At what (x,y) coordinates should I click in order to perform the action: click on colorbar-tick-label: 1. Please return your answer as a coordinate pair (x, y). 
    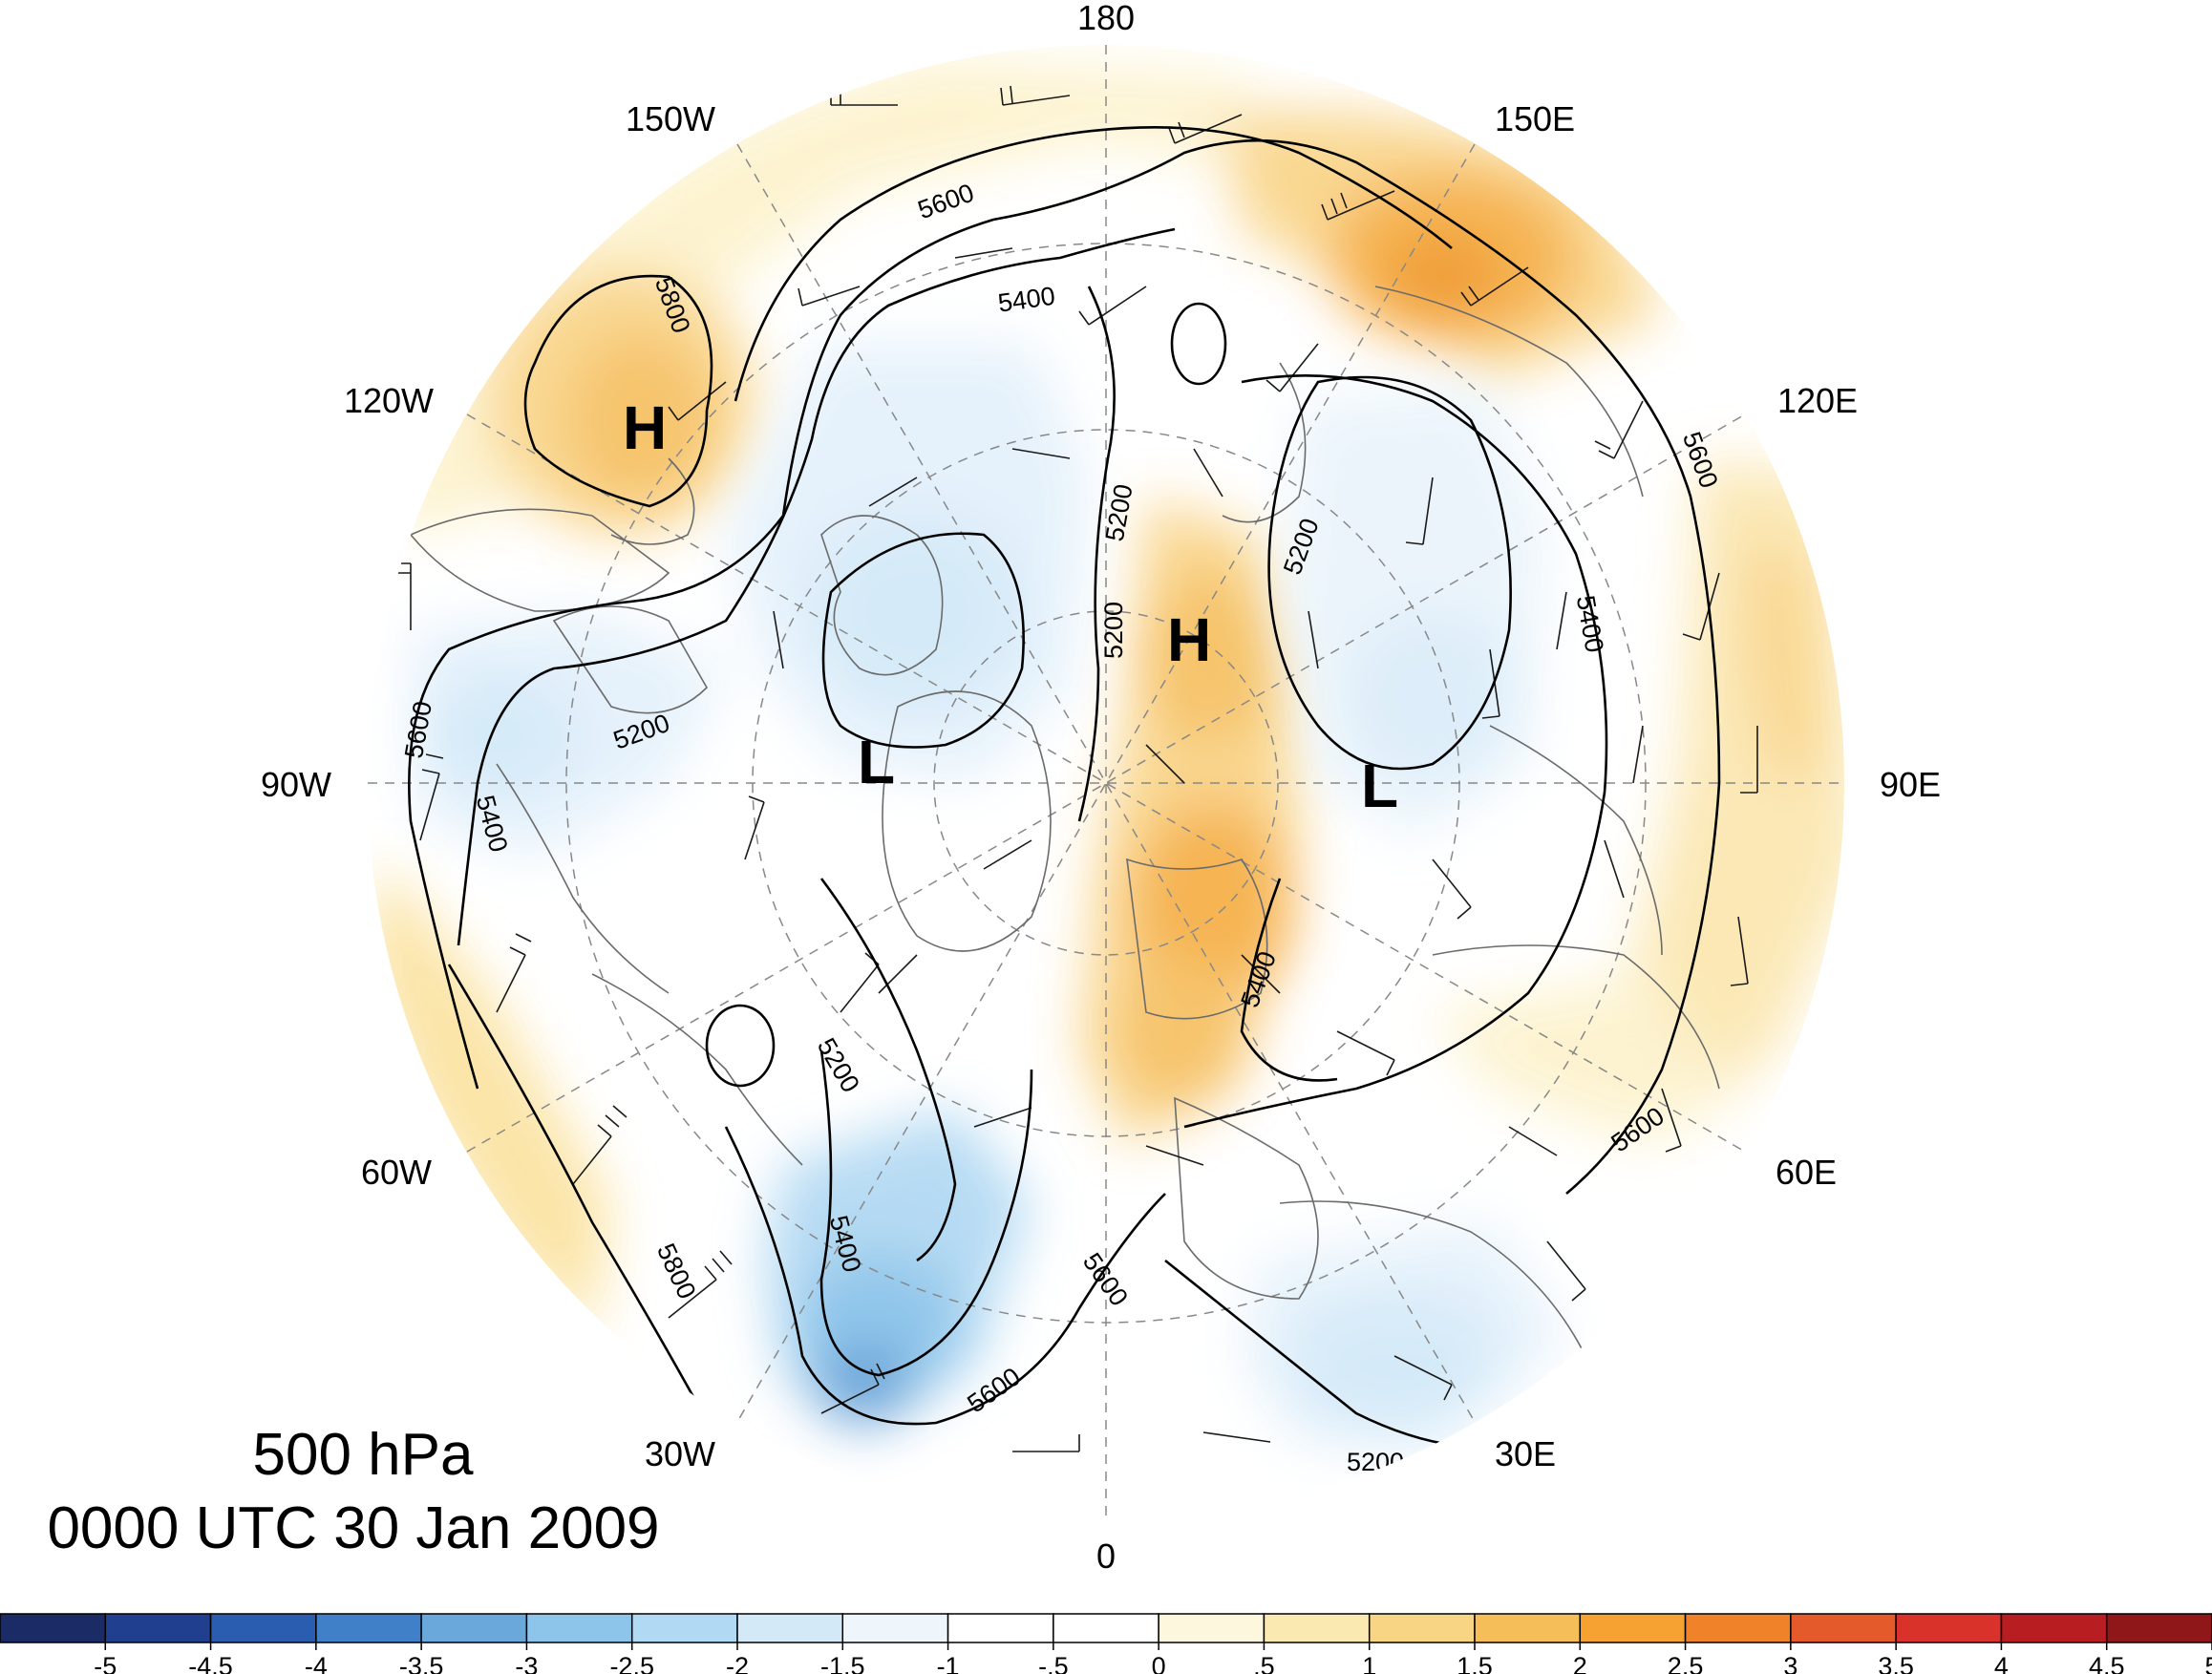
    Looking at the image, I should click on (1369, 1663).